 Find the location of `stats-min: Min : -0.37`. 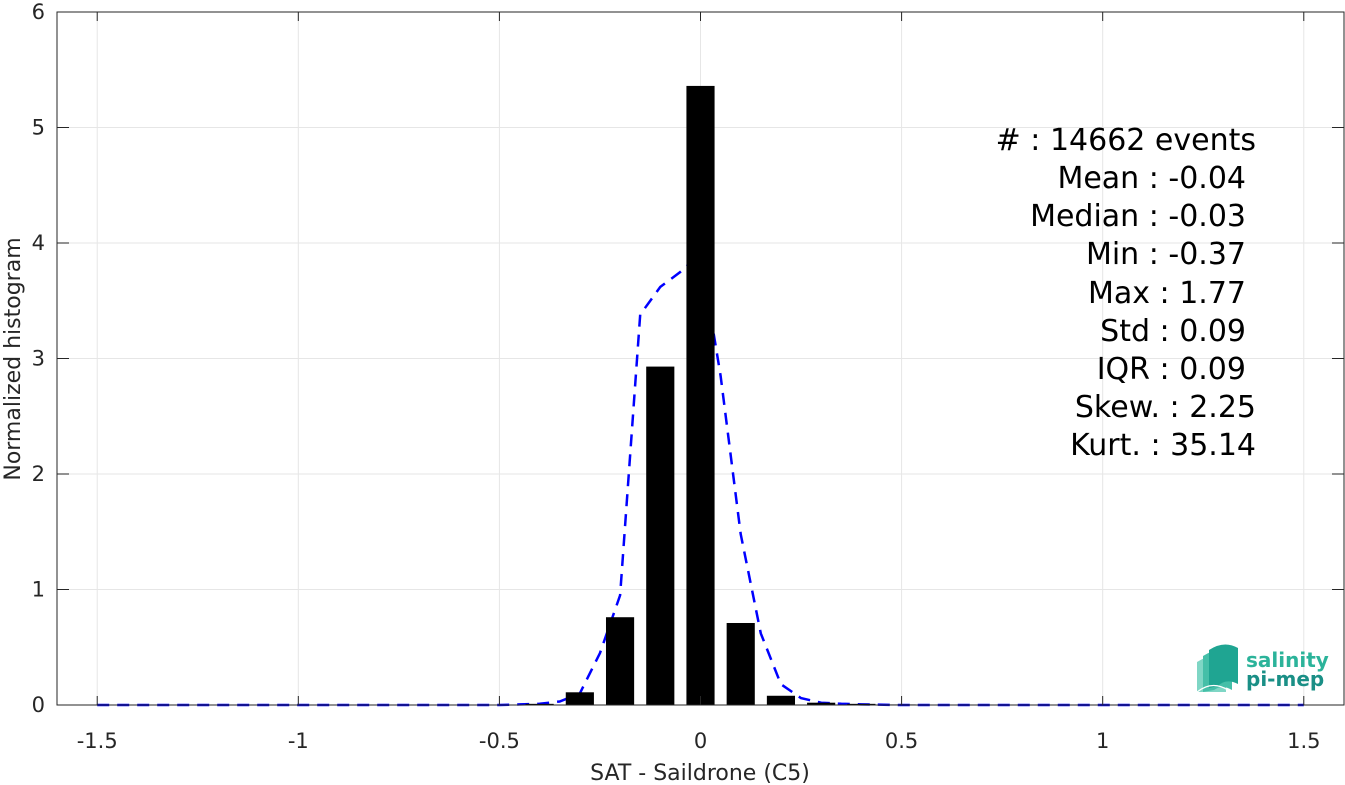

stats-min: Min : -0.37 is located at coordinates (1166, 254).